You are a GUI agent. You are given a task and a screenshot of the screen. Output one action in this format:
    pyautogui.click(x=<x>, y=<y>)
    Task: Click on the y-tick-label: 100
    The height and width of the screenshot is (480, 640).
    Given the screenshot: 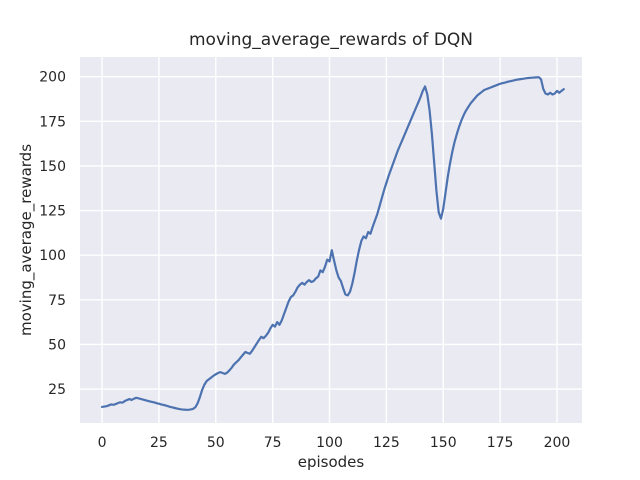 What is the action you would take?
    pyautogui.click(x=52, y=256)
    